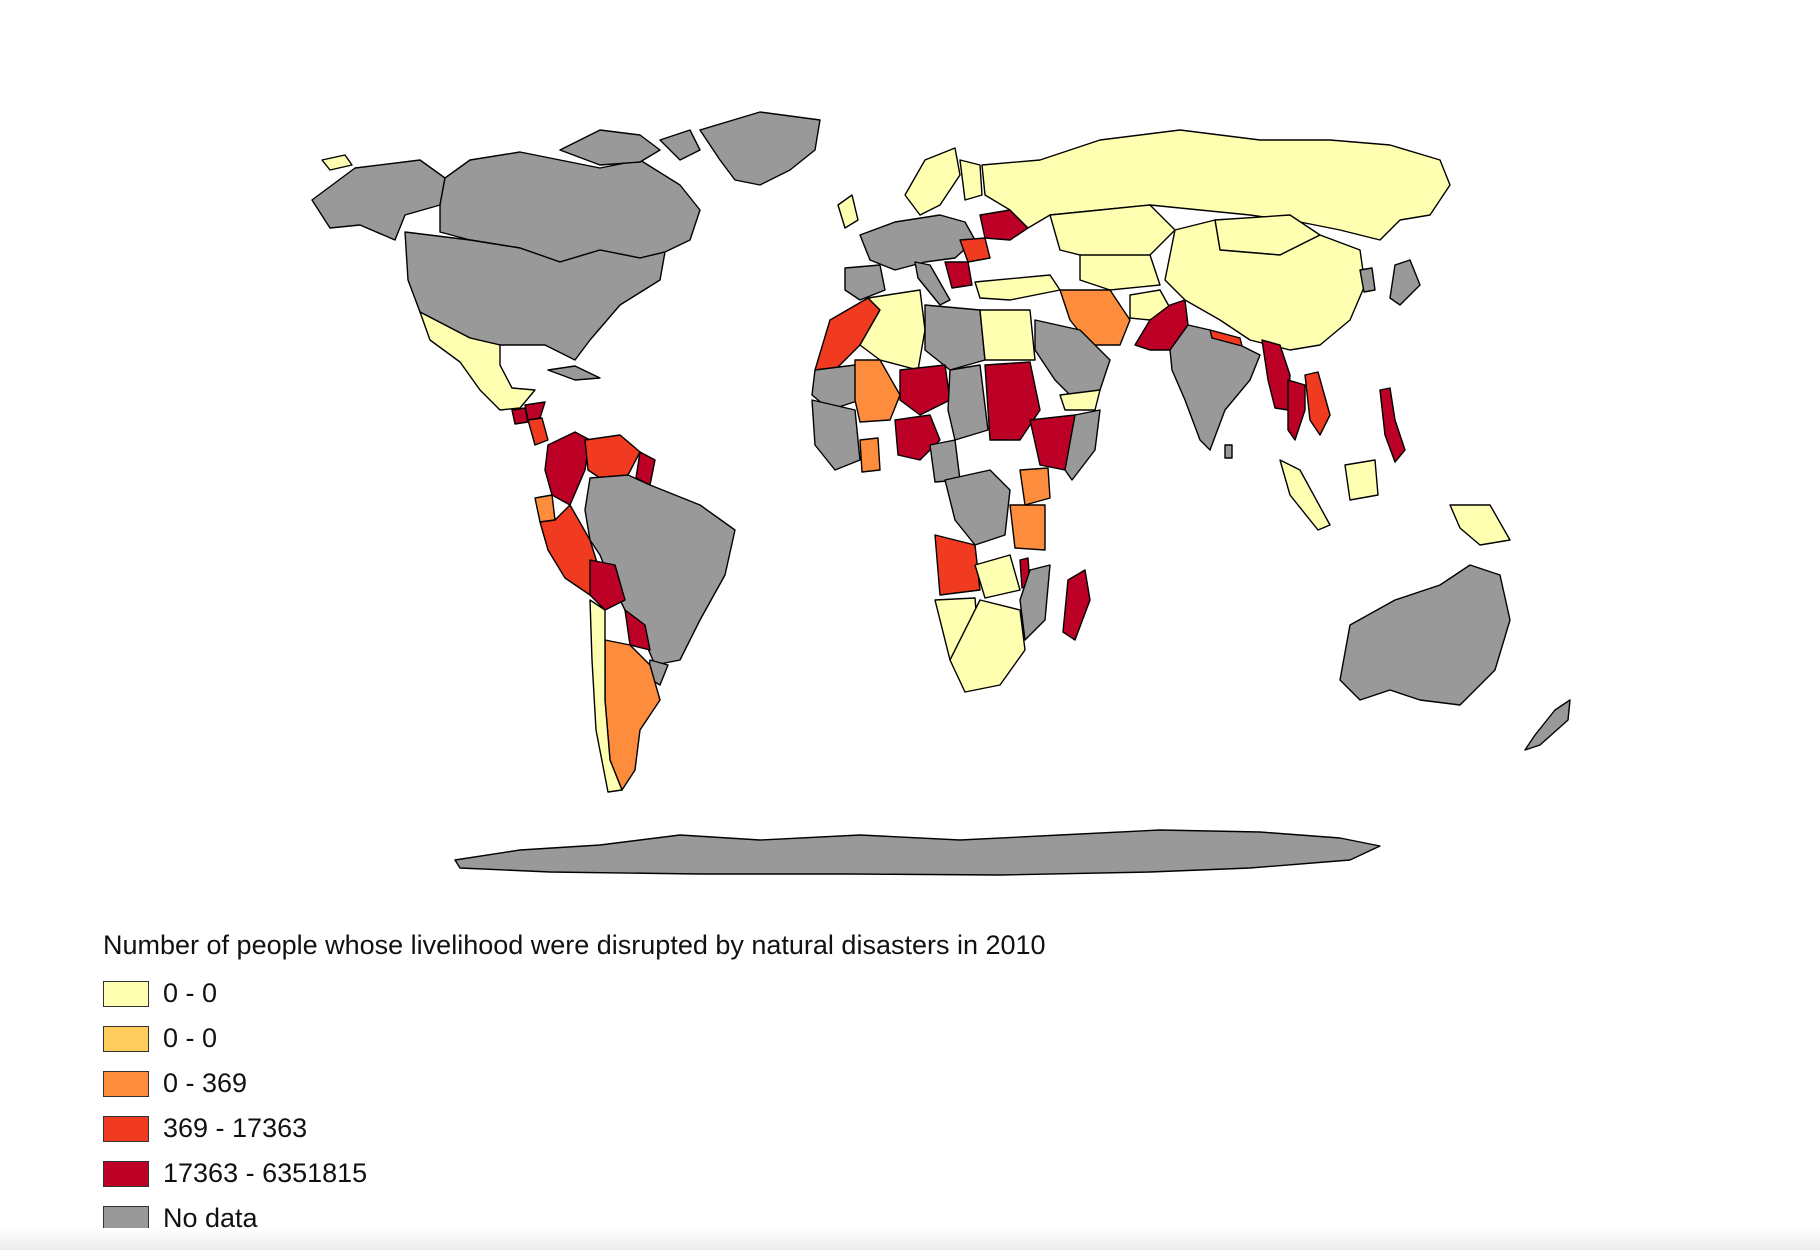  Describe the element at coordinates (945, 461) in the screenshot. I see `region-cameroon` at that location.